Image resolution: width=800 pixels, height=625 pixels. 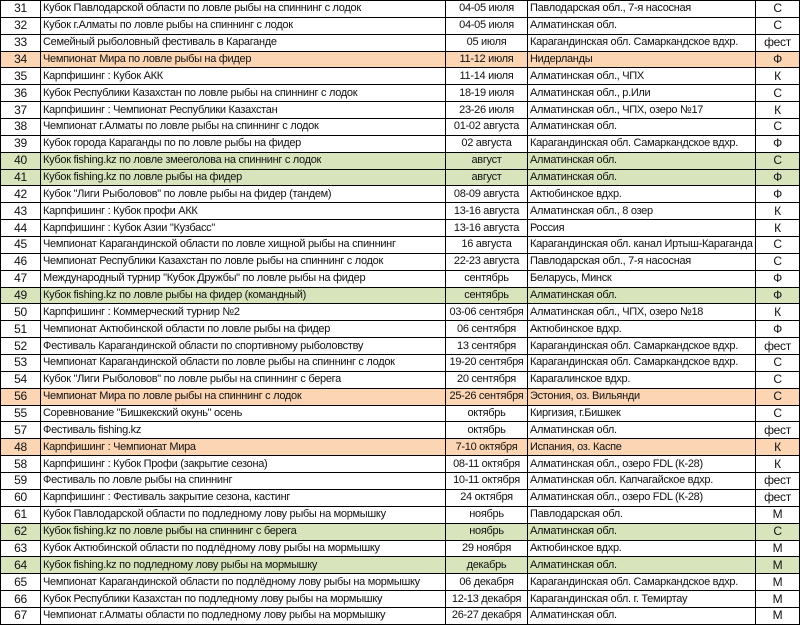 What do you see at coordinates (486, 42) in the screenshot?
I see `event-date-cell: 05 июля` at bounding box center [486, 42].